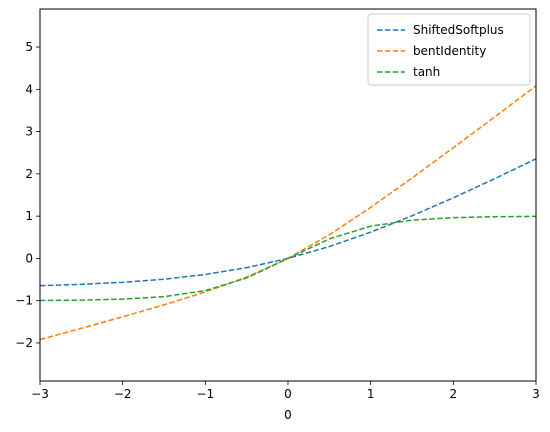 The image size is (550, 432). What do you see at coordinates (27, 195) in the screenshot?
I see `y-axis-ticks: −2 −1 0 1 2 3 4 5` at bounding box center [27, 195].